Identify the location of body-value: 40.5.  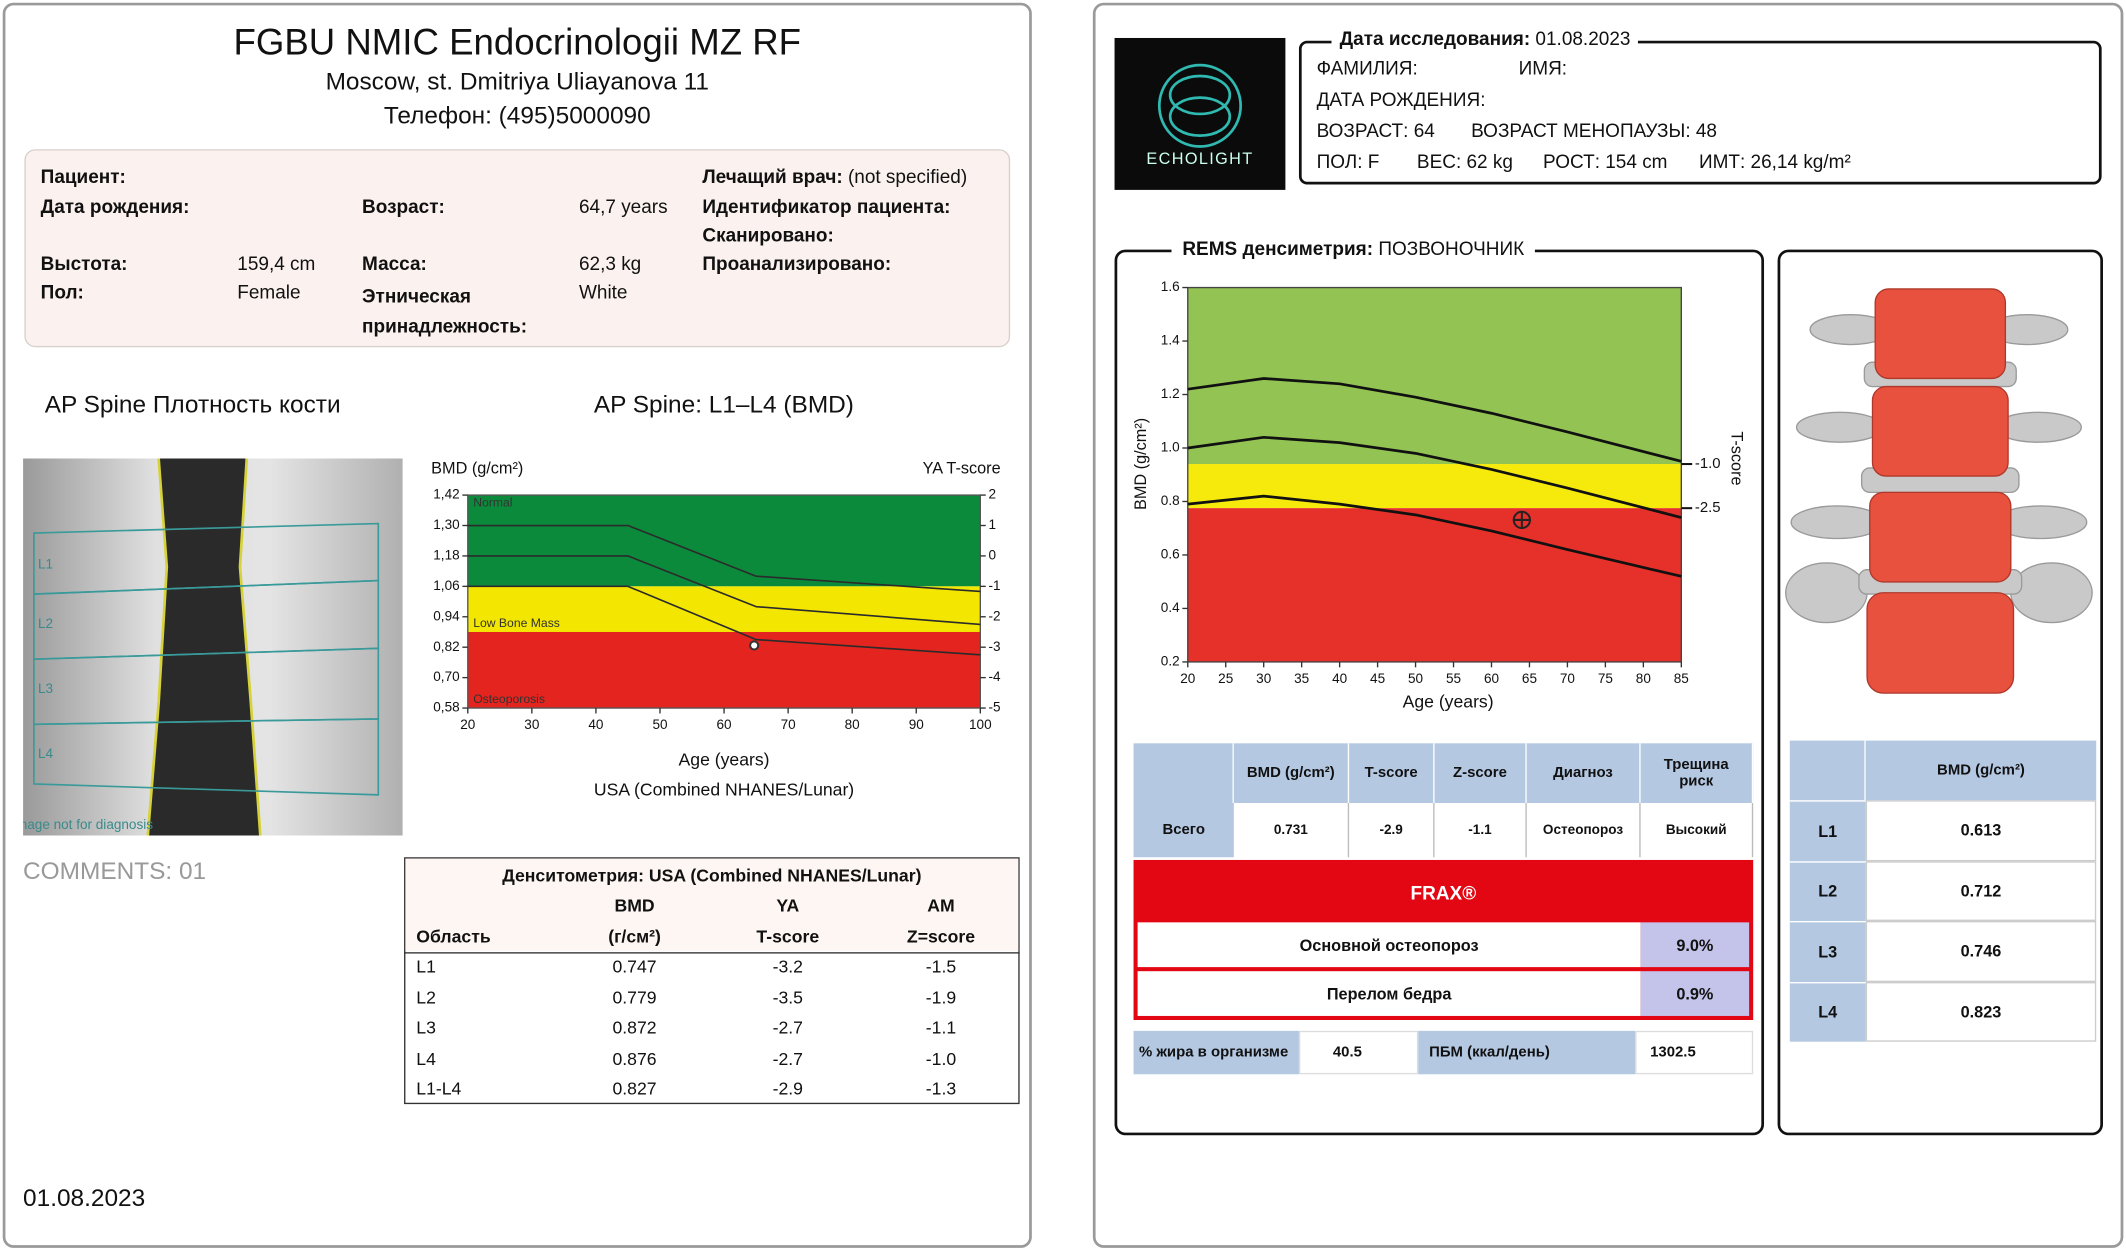
(1358, 1052).